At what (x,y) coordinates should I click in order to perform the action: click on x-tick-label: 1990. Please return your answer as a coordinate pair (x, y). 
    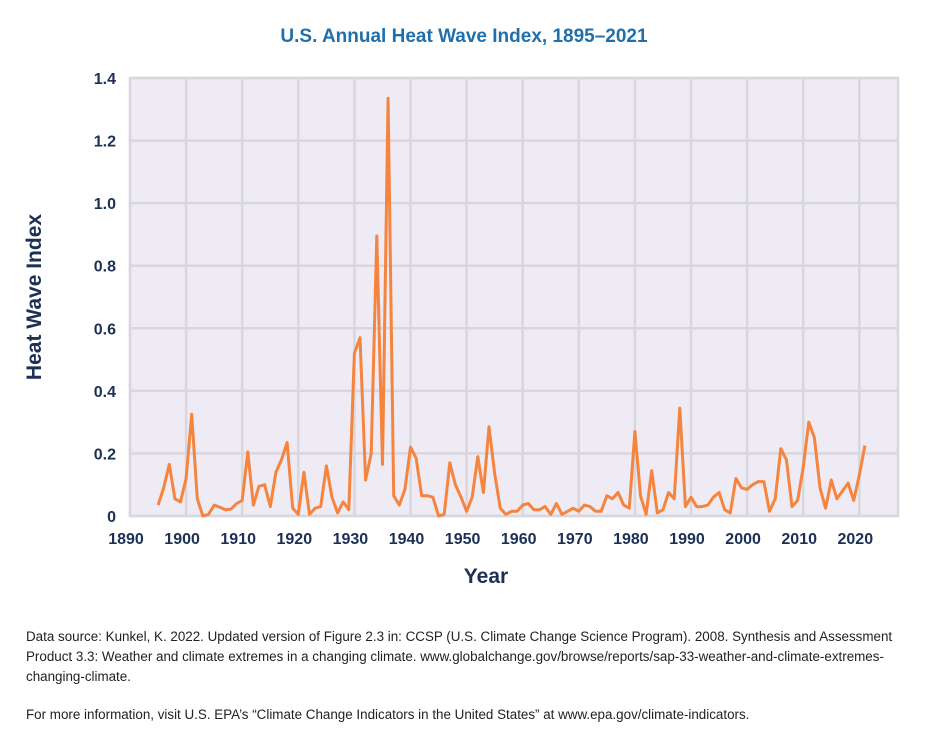
    Looking at the image, I should click on (687, 539).